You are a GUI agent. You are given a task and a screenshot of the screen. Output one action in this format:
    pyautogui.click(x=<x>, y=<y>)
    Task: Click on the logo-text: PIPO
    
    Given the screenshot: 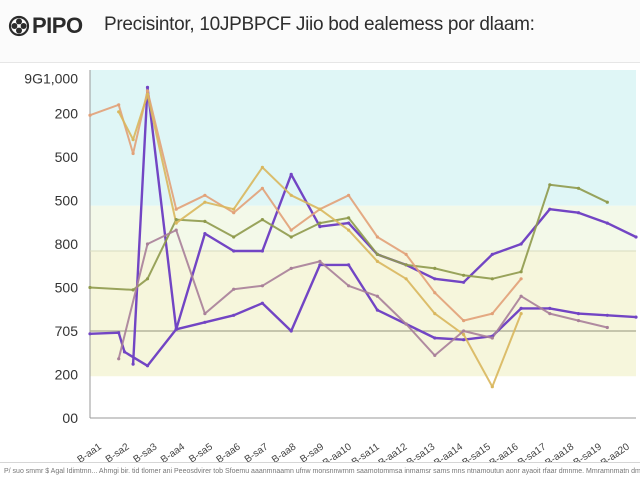 What is the action you would take?
    pyautogui.click(x=57, y=25)
    